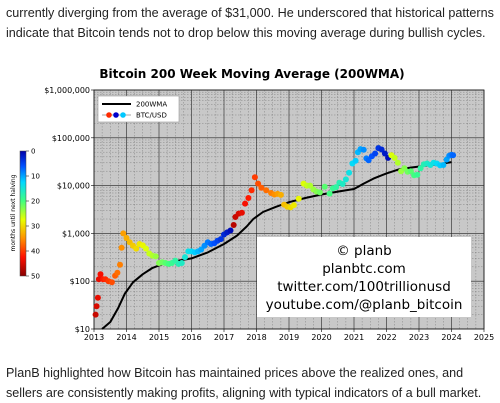  What do you see at coordinates (116, 115) in the screenshot?
I see `legend-marker-btc-b` at bounding box center [116, 115].